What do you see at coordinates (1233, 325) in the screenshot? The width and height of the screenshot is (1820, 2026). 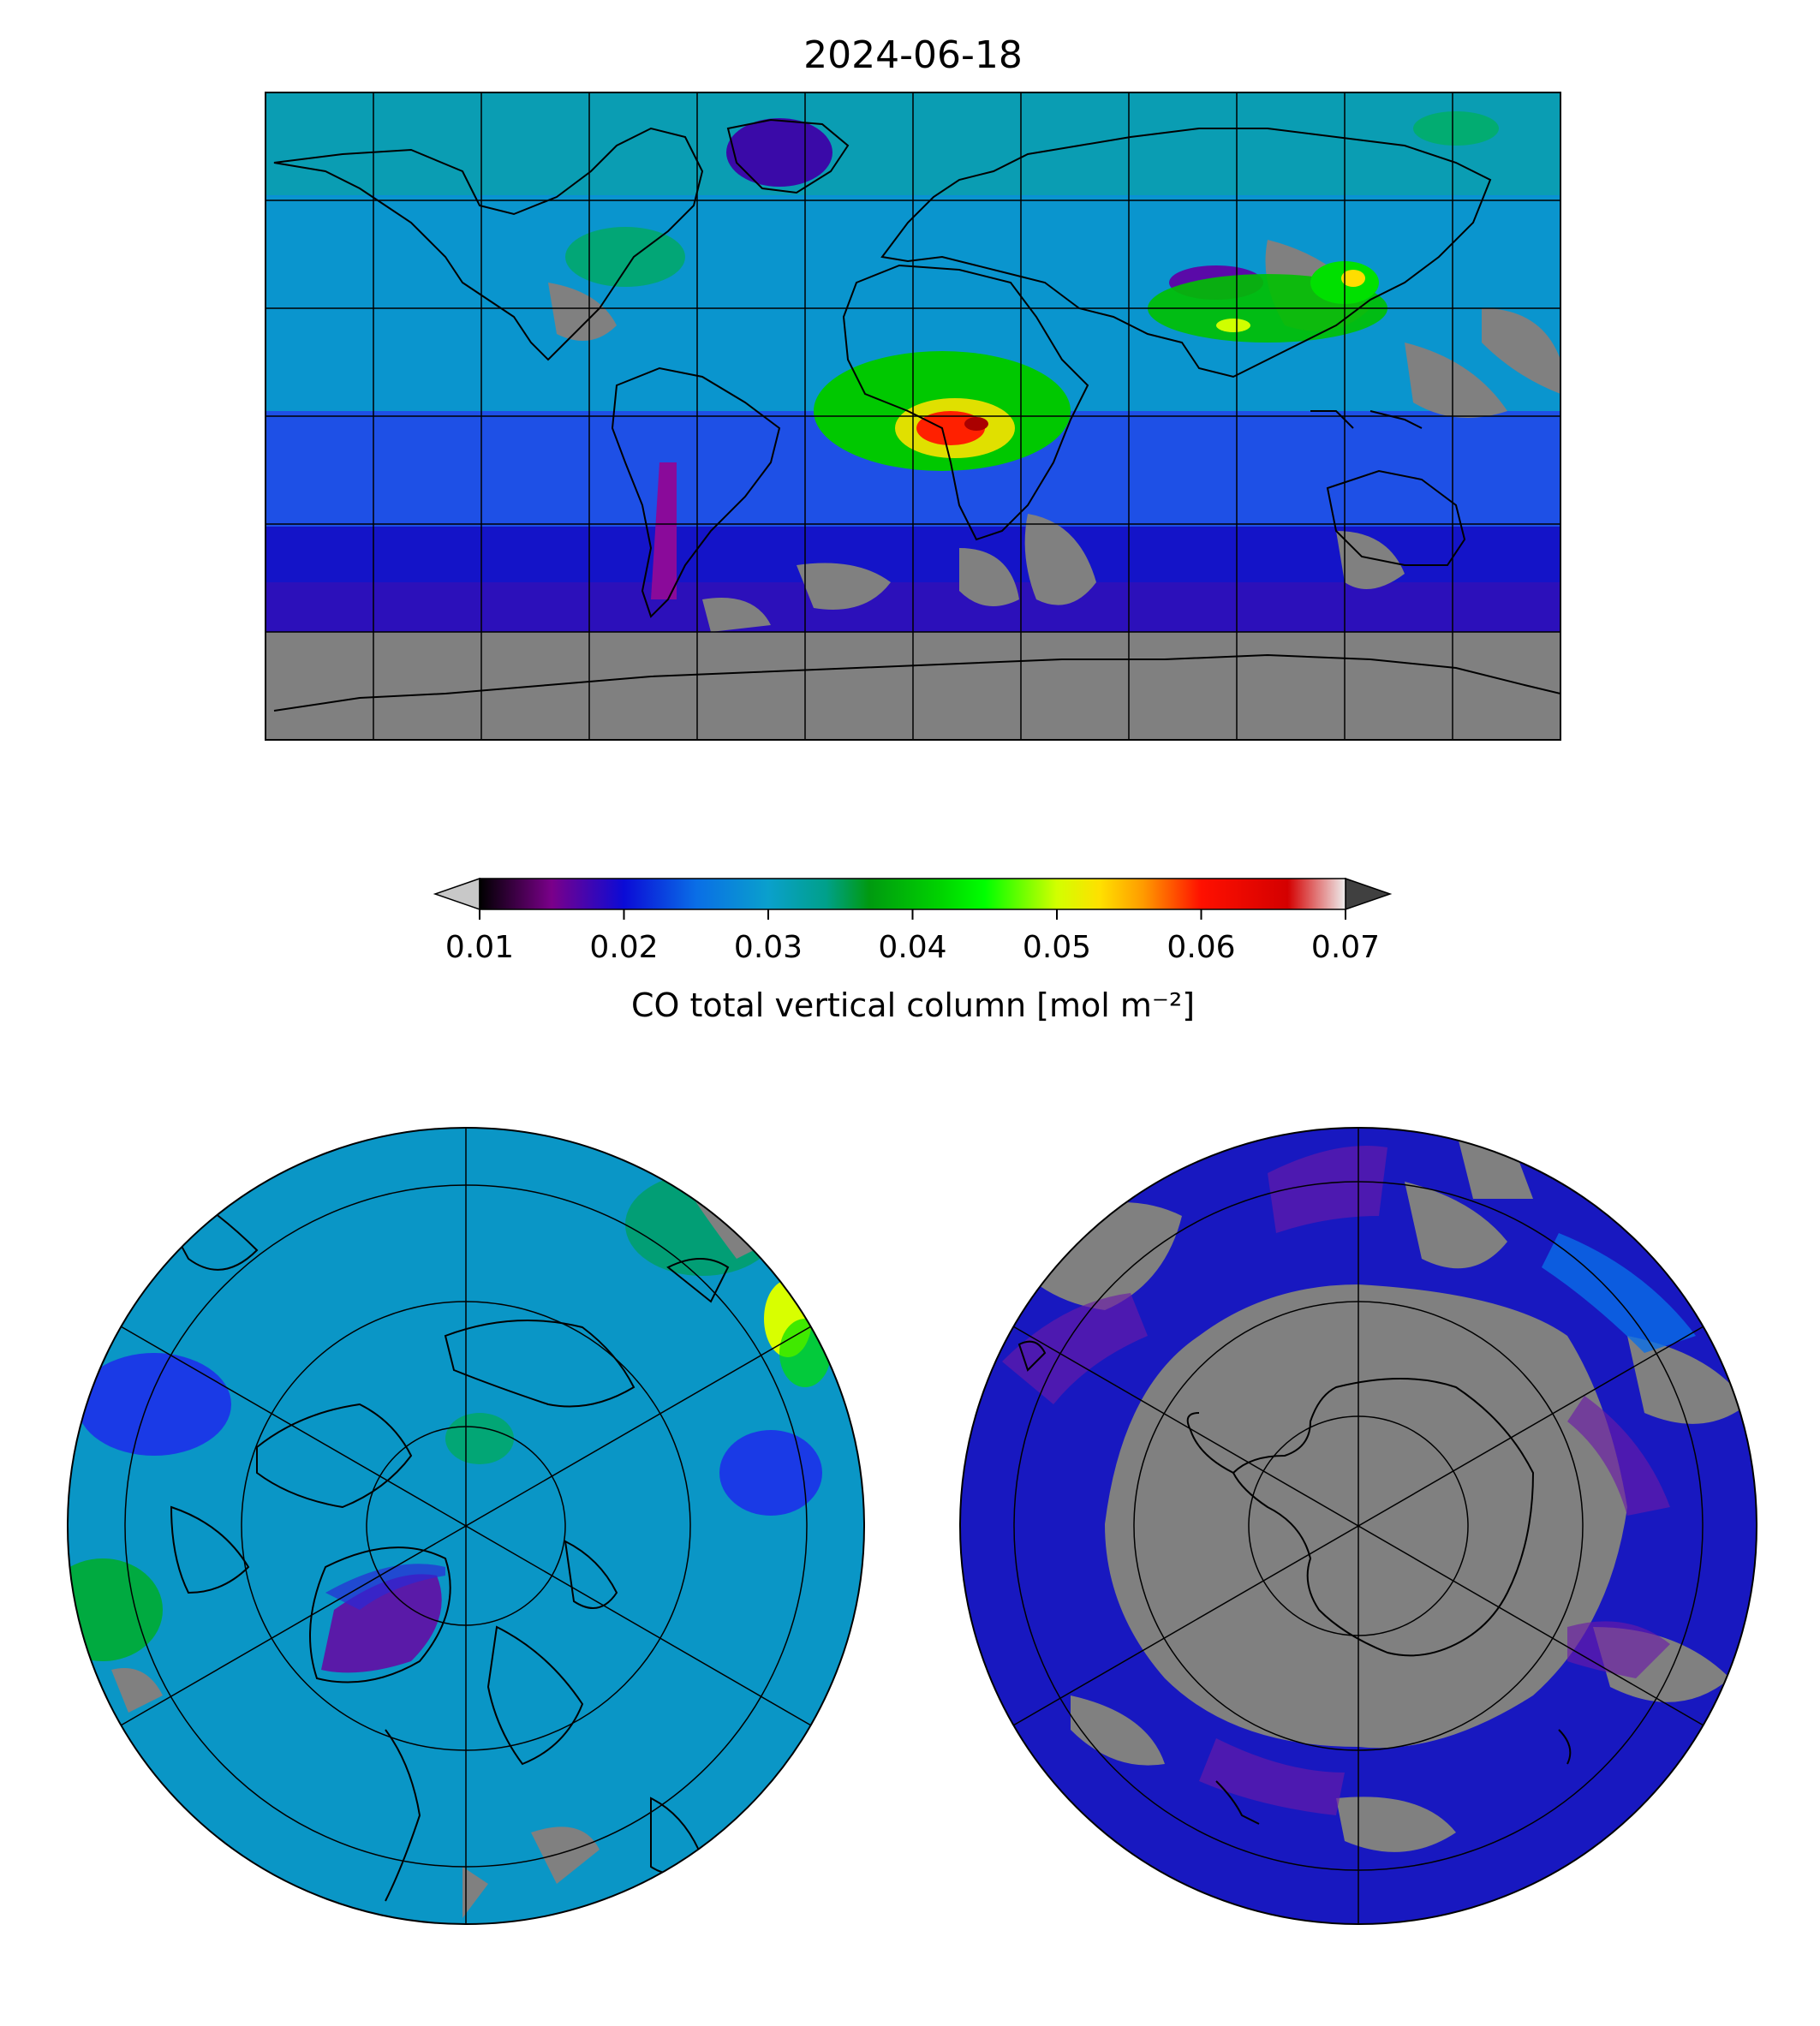 I see `co-field-india-yellow` at bounding box center [1233, 325].